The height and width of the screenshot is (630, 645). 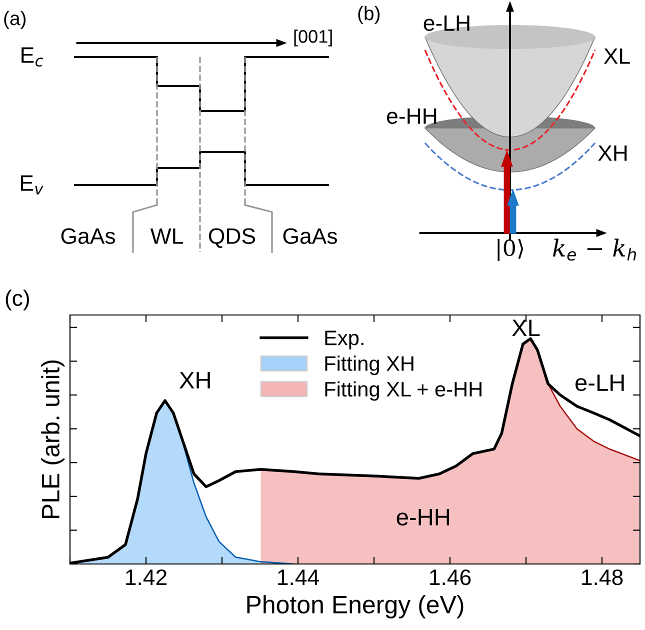 What do you see at coordinates (450, 577) in the screenshot?
I see `x-tick-label: 1.46` at bounding box center [450, 577].